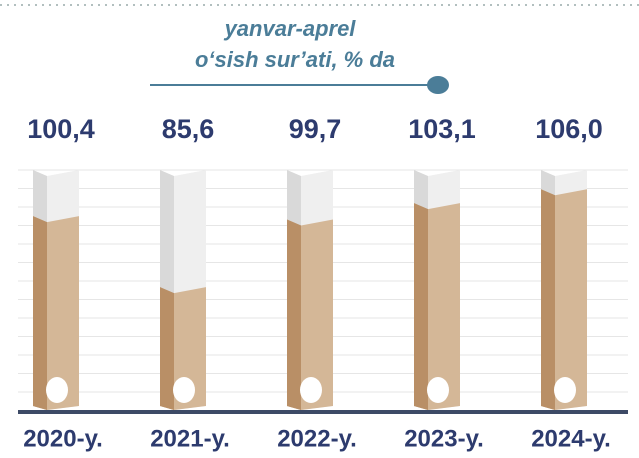 Image resolution: width=639 pixels, height=458 pixels. What do you see at coordinates (444, 438) in the screenshot?
I see `x-tick-label: 2023-y.` at bounding box center [444, 438].